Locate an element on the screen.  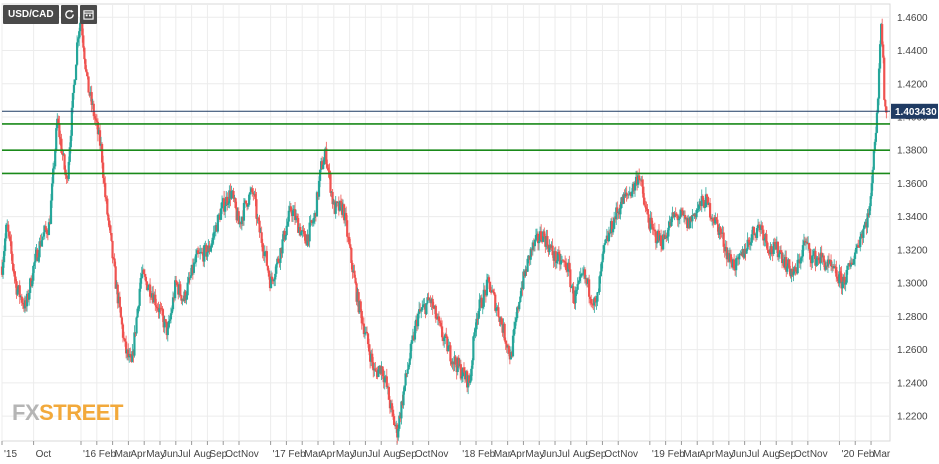
fxstreet-watermark: FXSTREET is located at coordinates (67, 413).